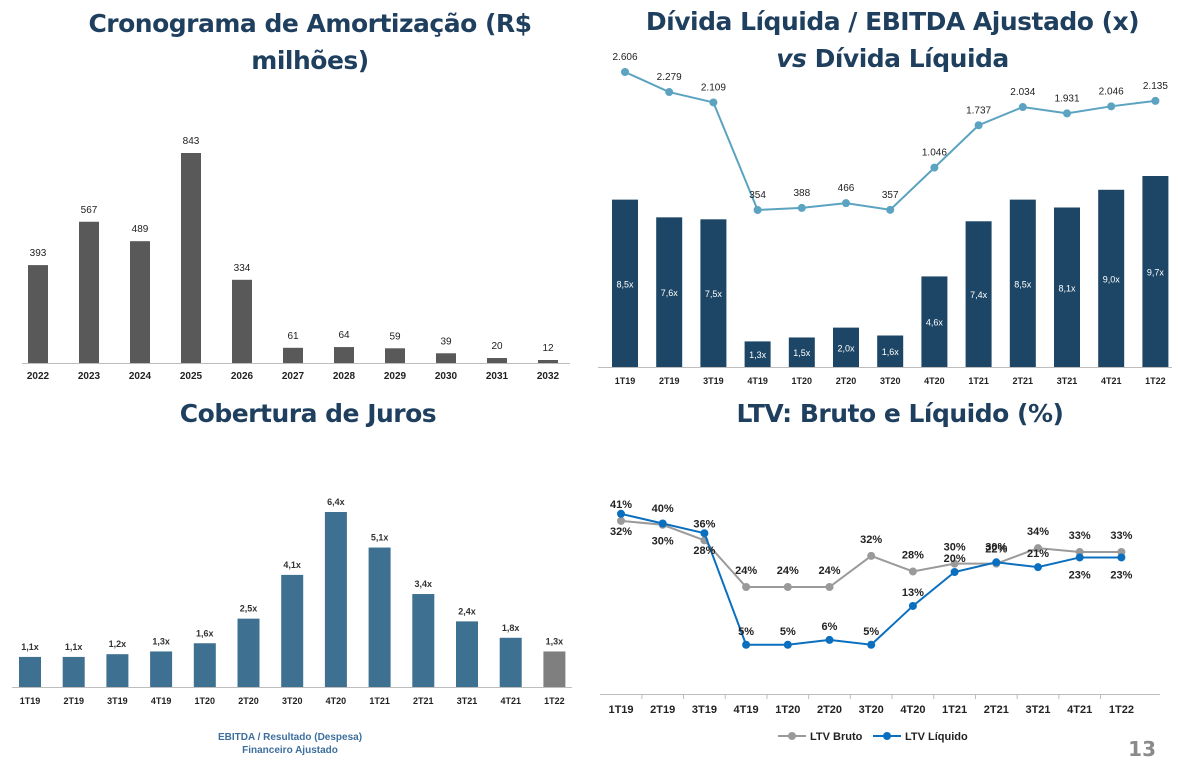  I want to click on legend-liquido-label: LTV Líquido, so click(936, 737).